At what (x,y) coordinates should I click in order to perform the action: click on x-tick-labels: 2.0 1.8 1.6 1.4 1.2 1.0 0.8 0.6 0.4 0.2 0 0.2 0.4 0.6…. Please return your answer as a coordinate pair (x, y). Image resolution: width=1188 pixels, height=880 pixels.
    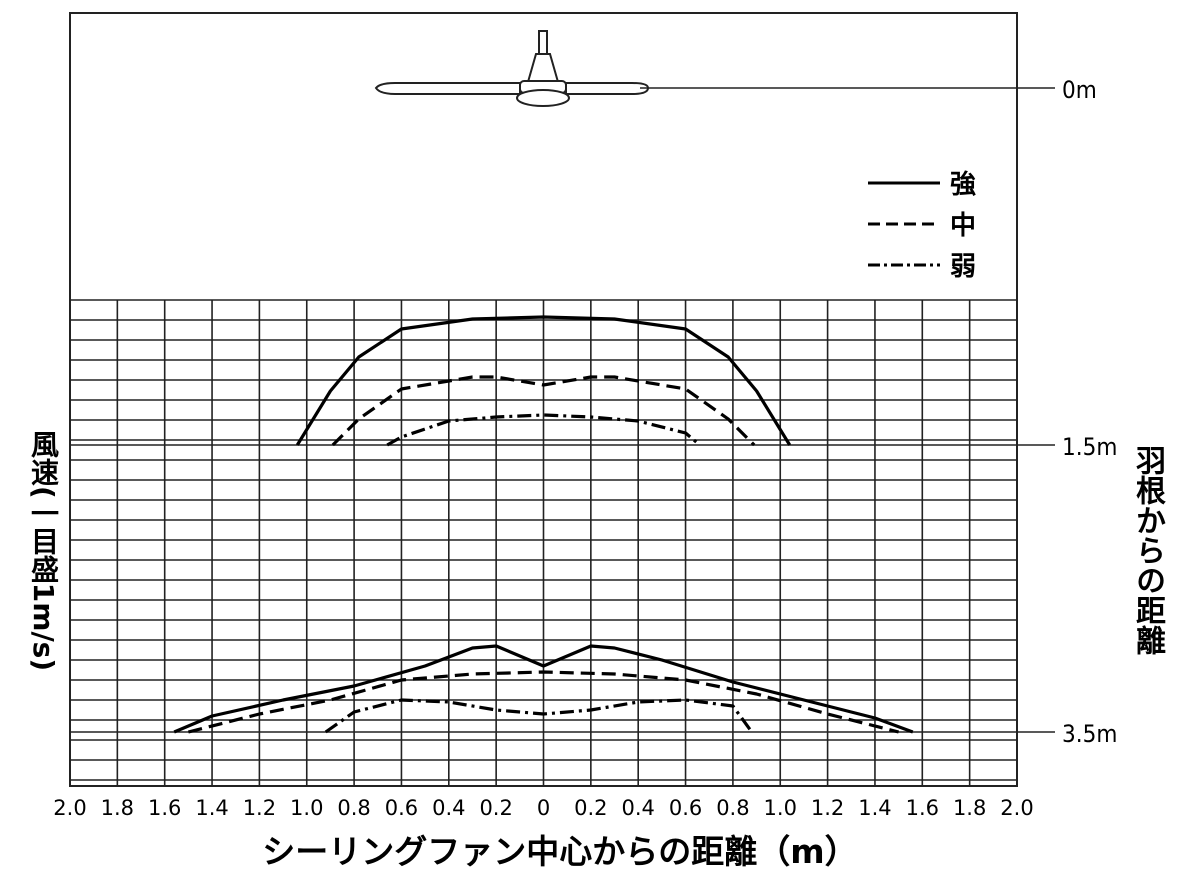
    Looking at the image, I should click on (543, 808).